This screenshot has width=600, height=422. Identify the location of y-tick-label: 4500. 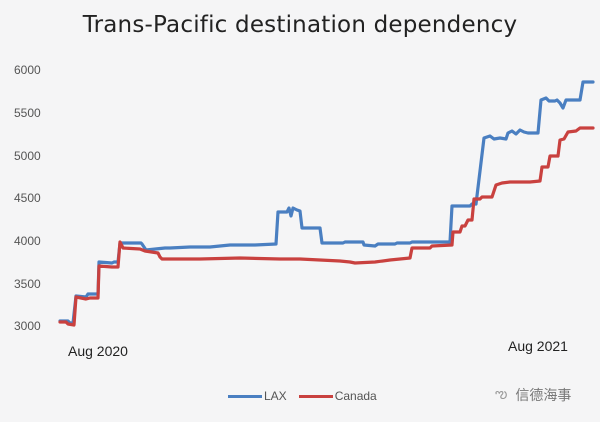
(27, 198).